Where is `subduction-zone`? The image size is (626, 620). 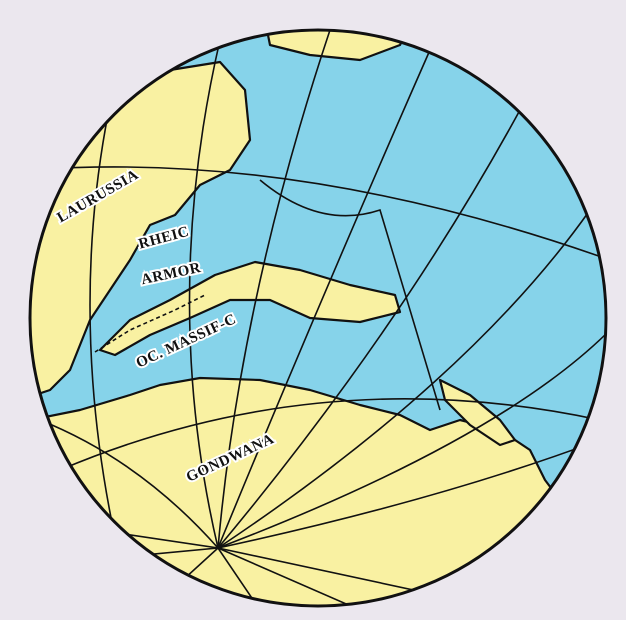
subduction-zone is located at coordinates (150, 323).